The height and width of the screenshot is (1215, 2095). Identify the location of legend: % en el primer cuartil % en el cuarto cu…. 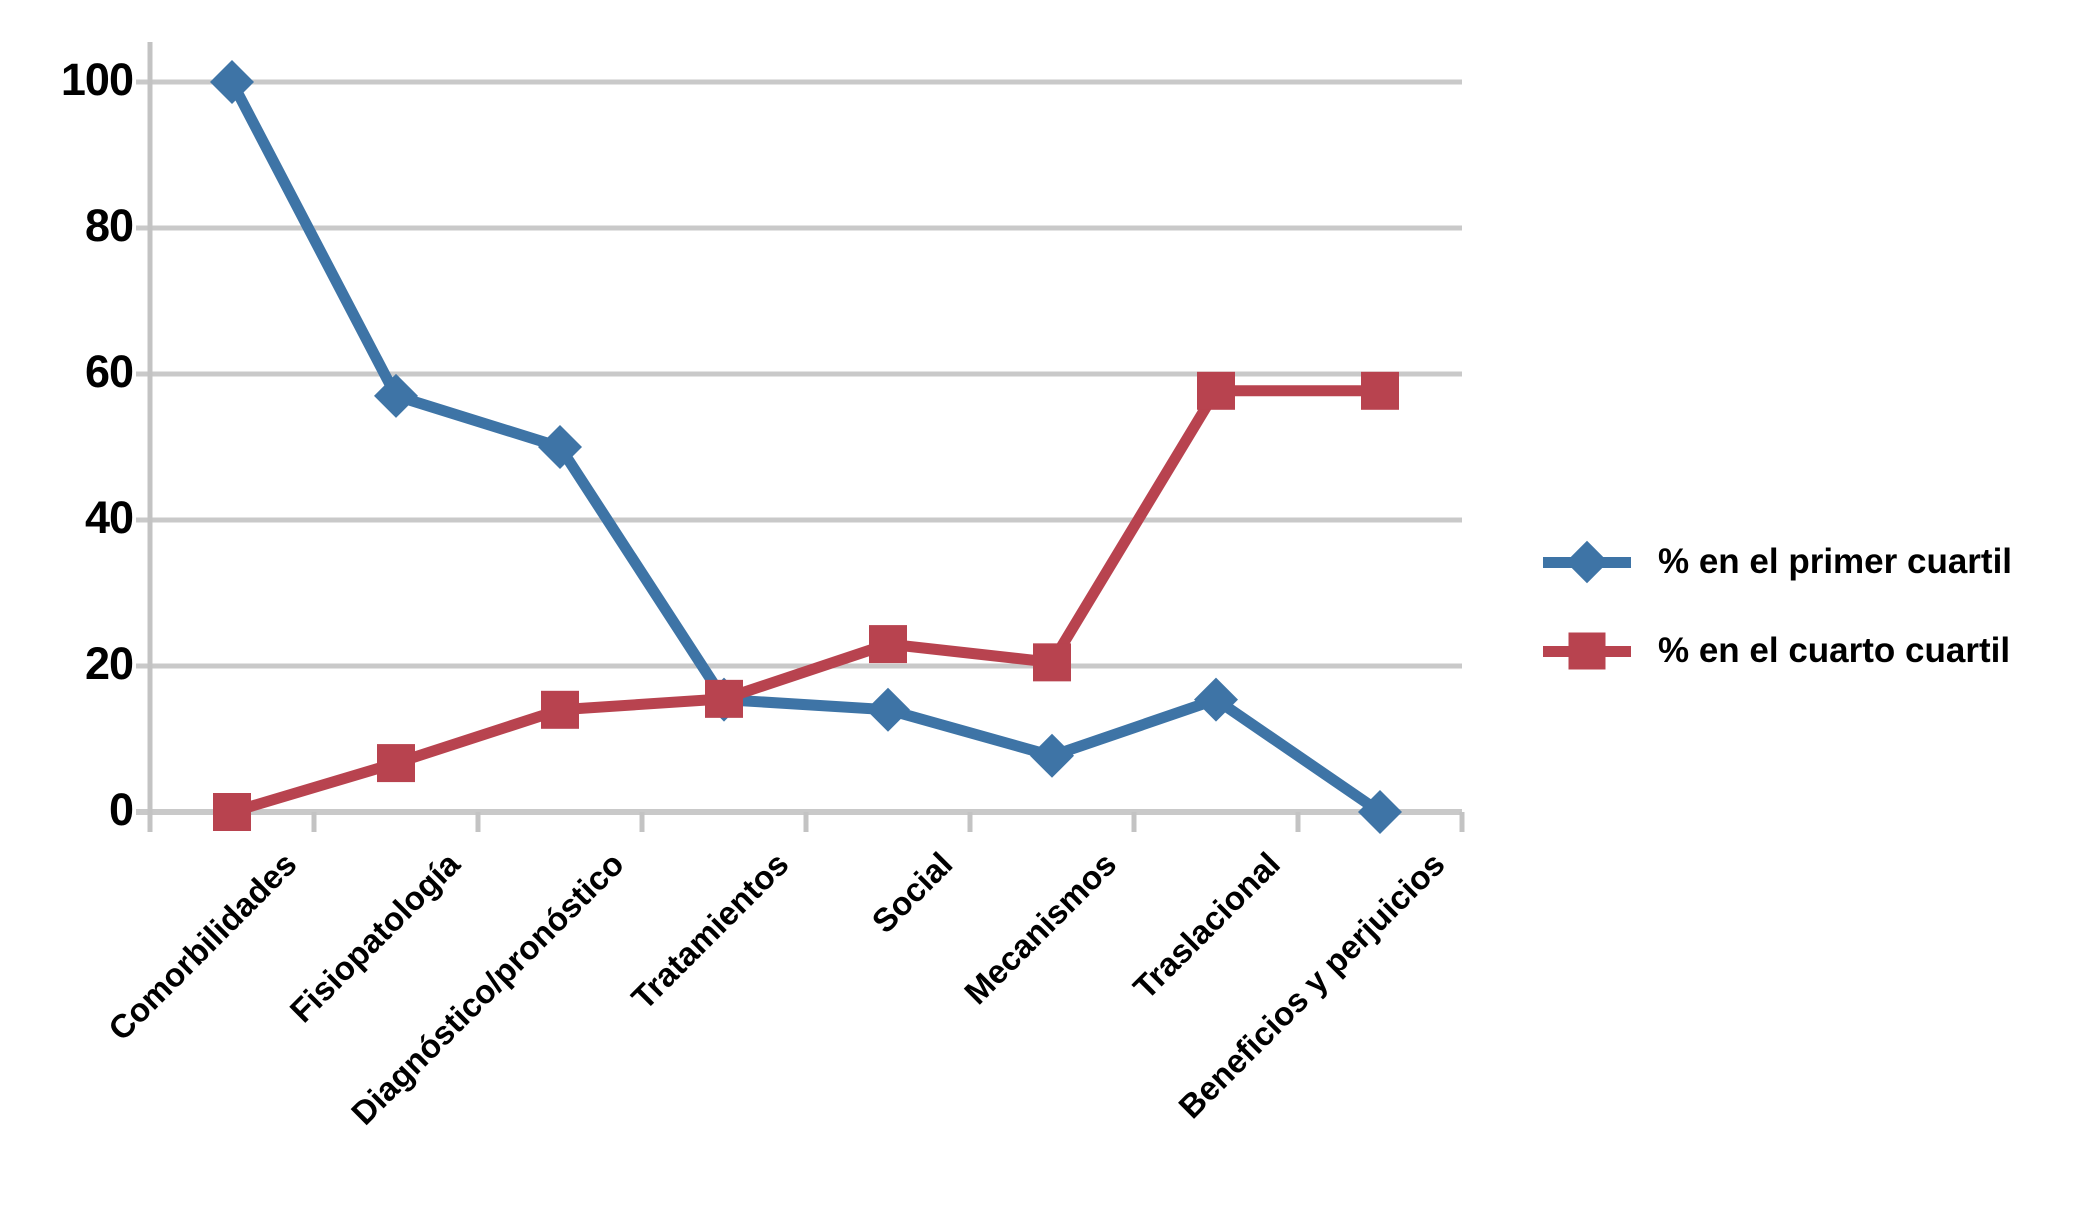
(1777, 606).